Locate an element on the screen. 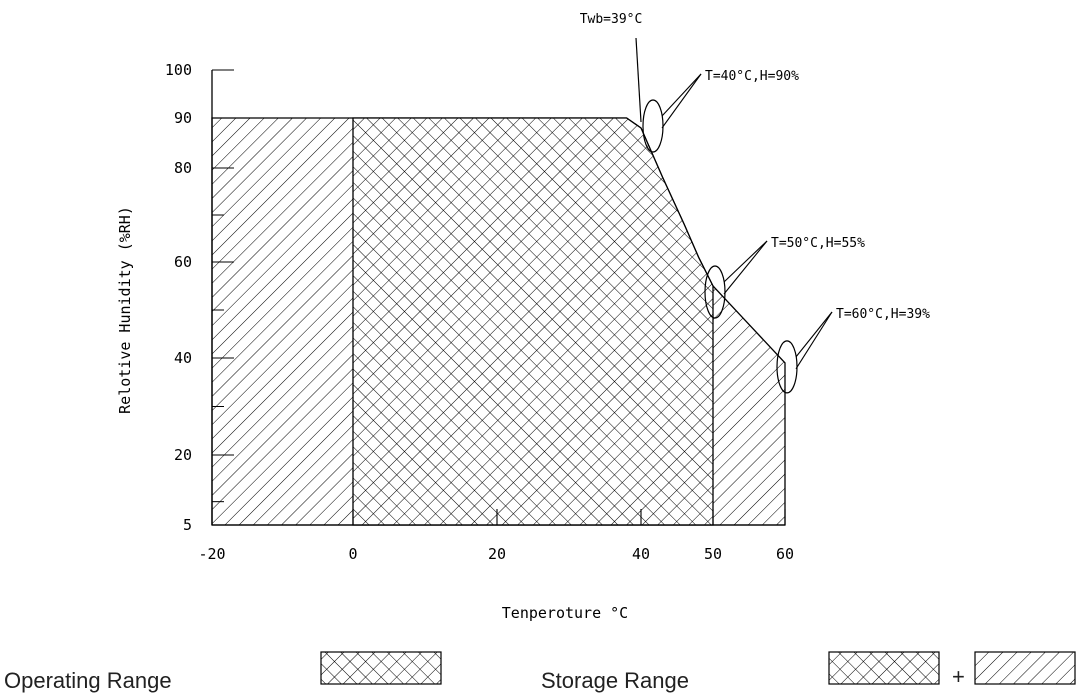 This screenshot has width=1078, height=697. y-tick-label: 40 is located at coordinates (183, 358).